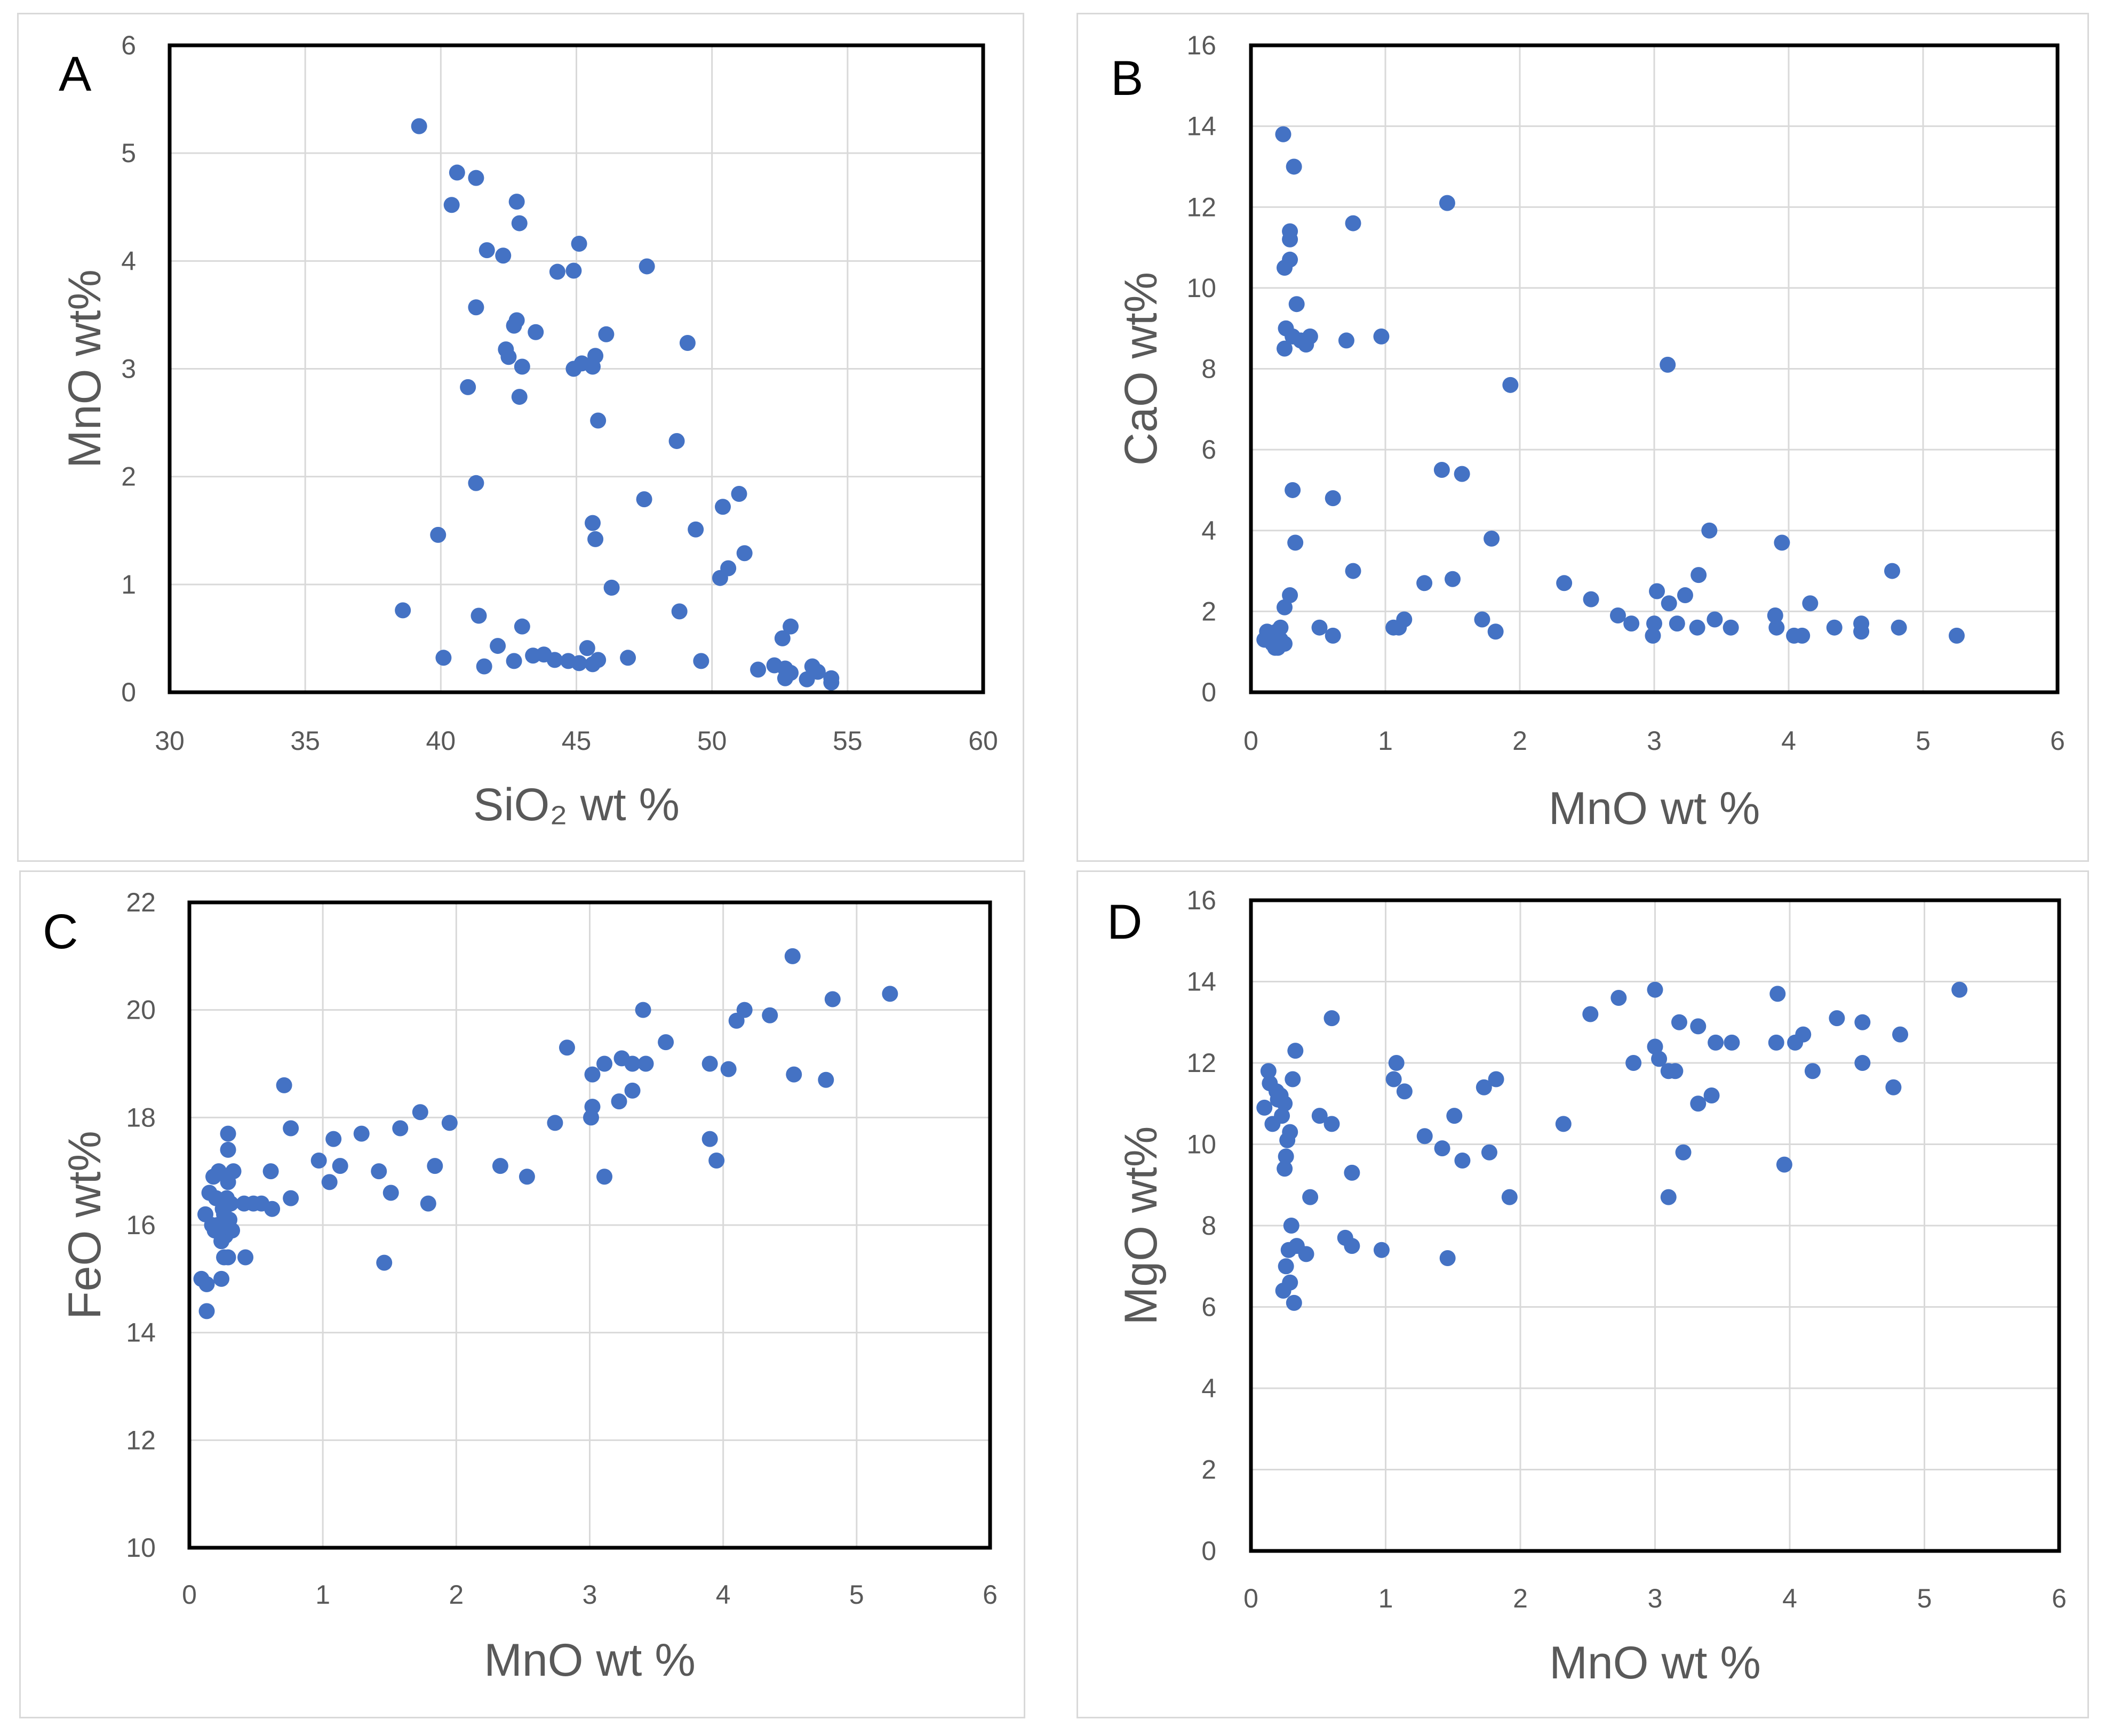  I want to click on y-tick-label: 16, so click(1201, 900).